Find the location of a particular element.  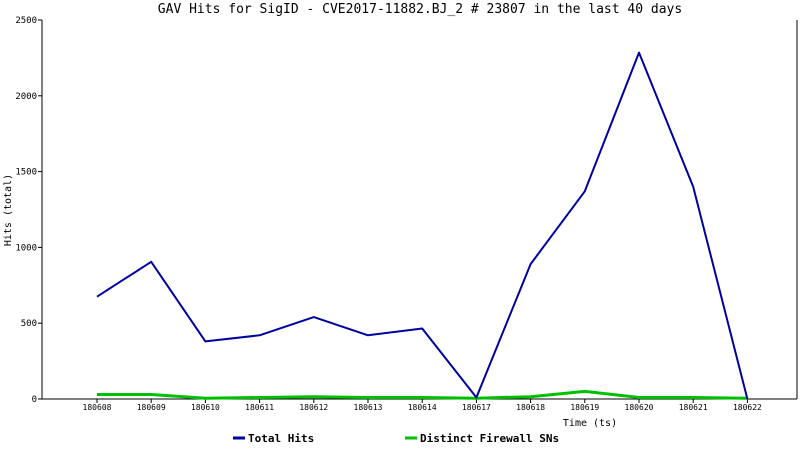

x-tick-label: 180619 is located at coordinates (584, 407).